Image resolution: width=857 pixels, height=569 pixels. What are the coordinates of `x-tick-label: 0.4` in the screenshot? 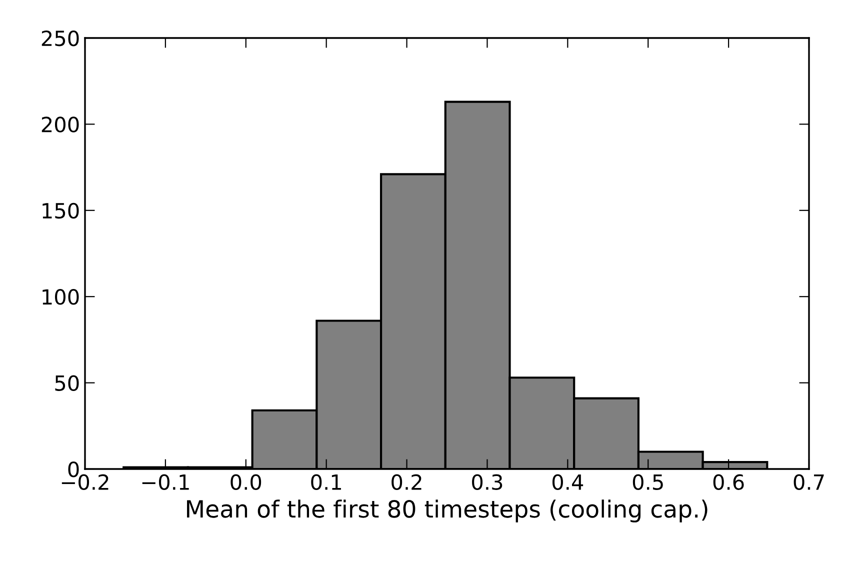 It's located at (568, 482).